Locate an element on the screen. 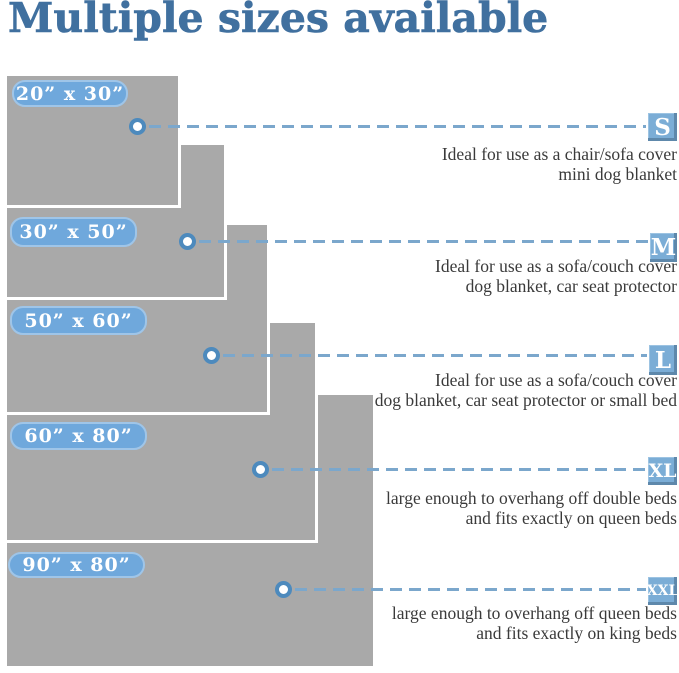  size-letter: XXL is located at coordinates (662, 591).